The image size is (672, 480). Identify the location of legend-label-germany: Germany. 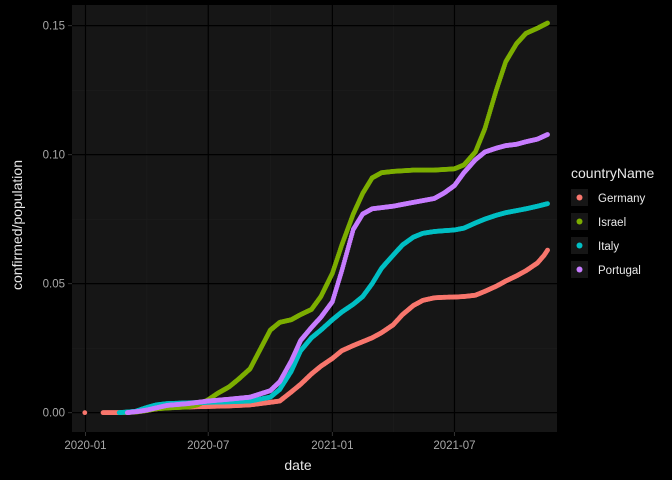
(622, 199).